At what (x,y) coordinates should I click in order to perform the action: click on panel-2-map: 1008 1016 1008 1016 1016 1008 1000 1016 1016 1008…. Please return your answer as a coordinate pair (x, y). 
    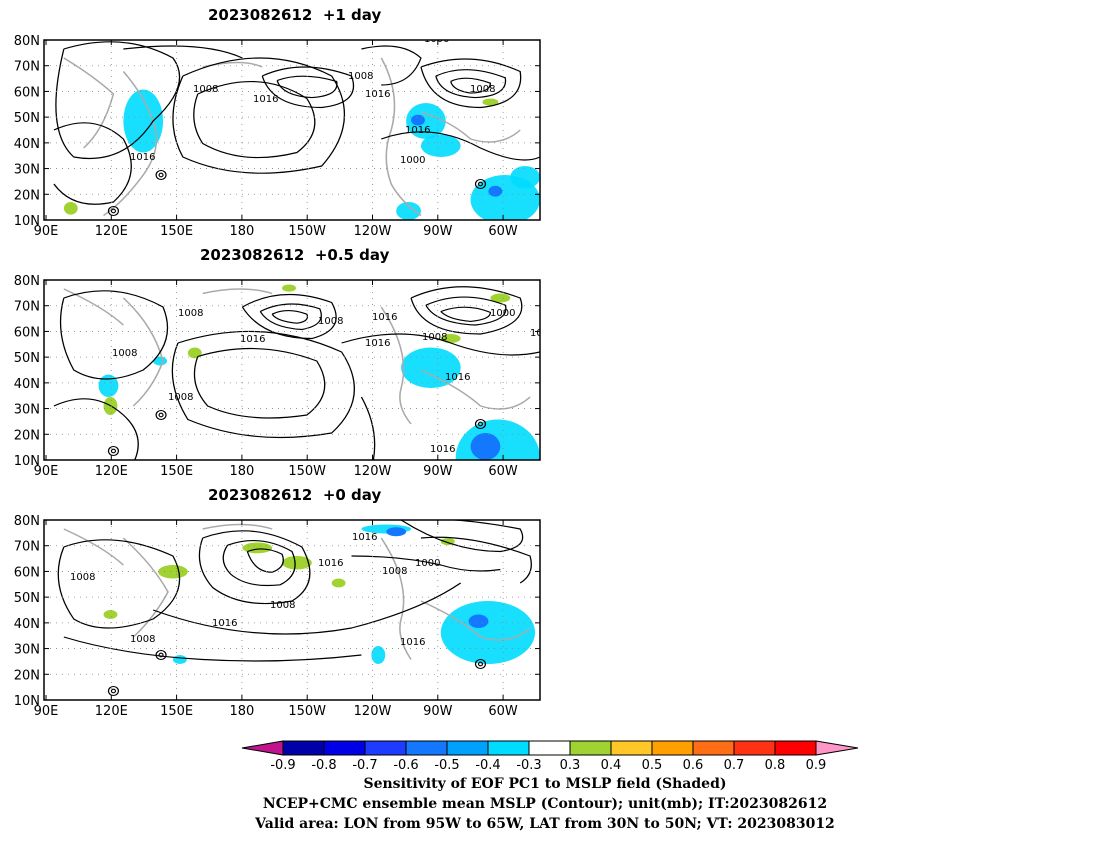
    Looking at the image, I should click on (277, 376).